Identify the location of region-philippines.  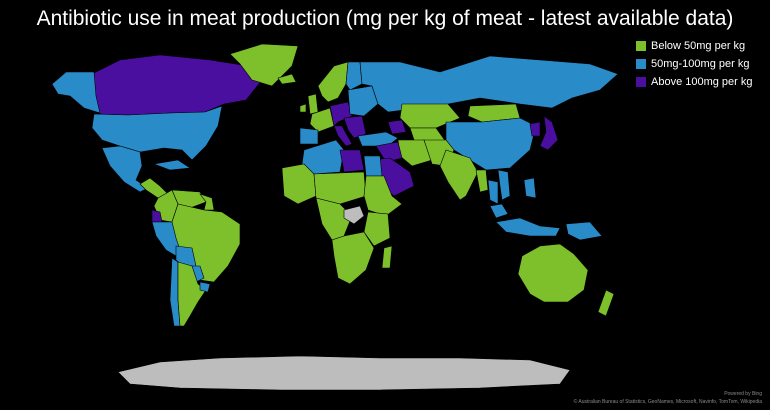
(530, 188).